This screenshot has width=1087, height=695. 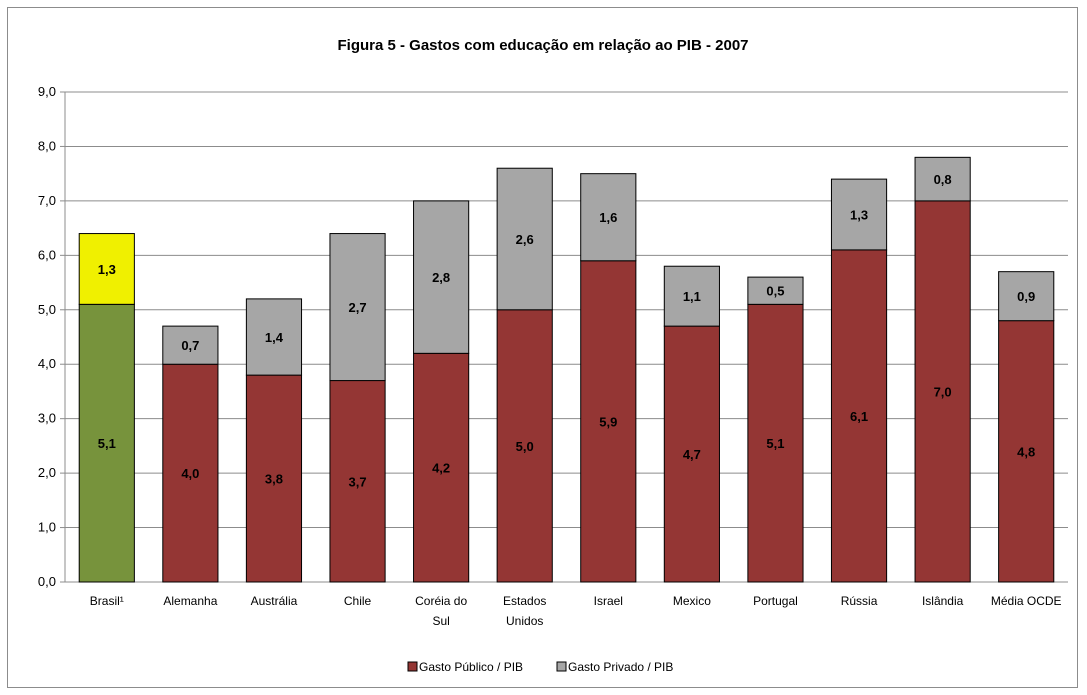 What do you see at coordinates (440, 621) in the screenshot?
I see `x-tick-label: Sul` at bounding box center [440, 621].